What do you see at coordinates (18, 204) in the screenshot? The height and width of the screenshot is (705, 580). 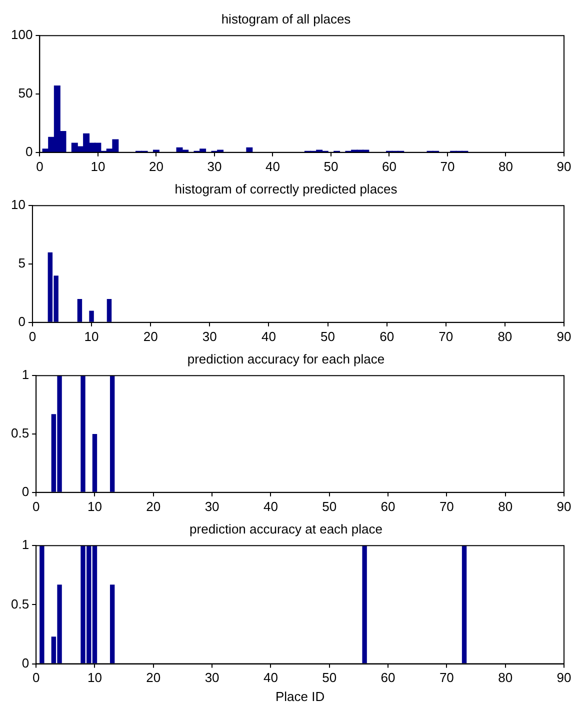 I see `y-tick-label: 10` at bounding box center [18, 204].